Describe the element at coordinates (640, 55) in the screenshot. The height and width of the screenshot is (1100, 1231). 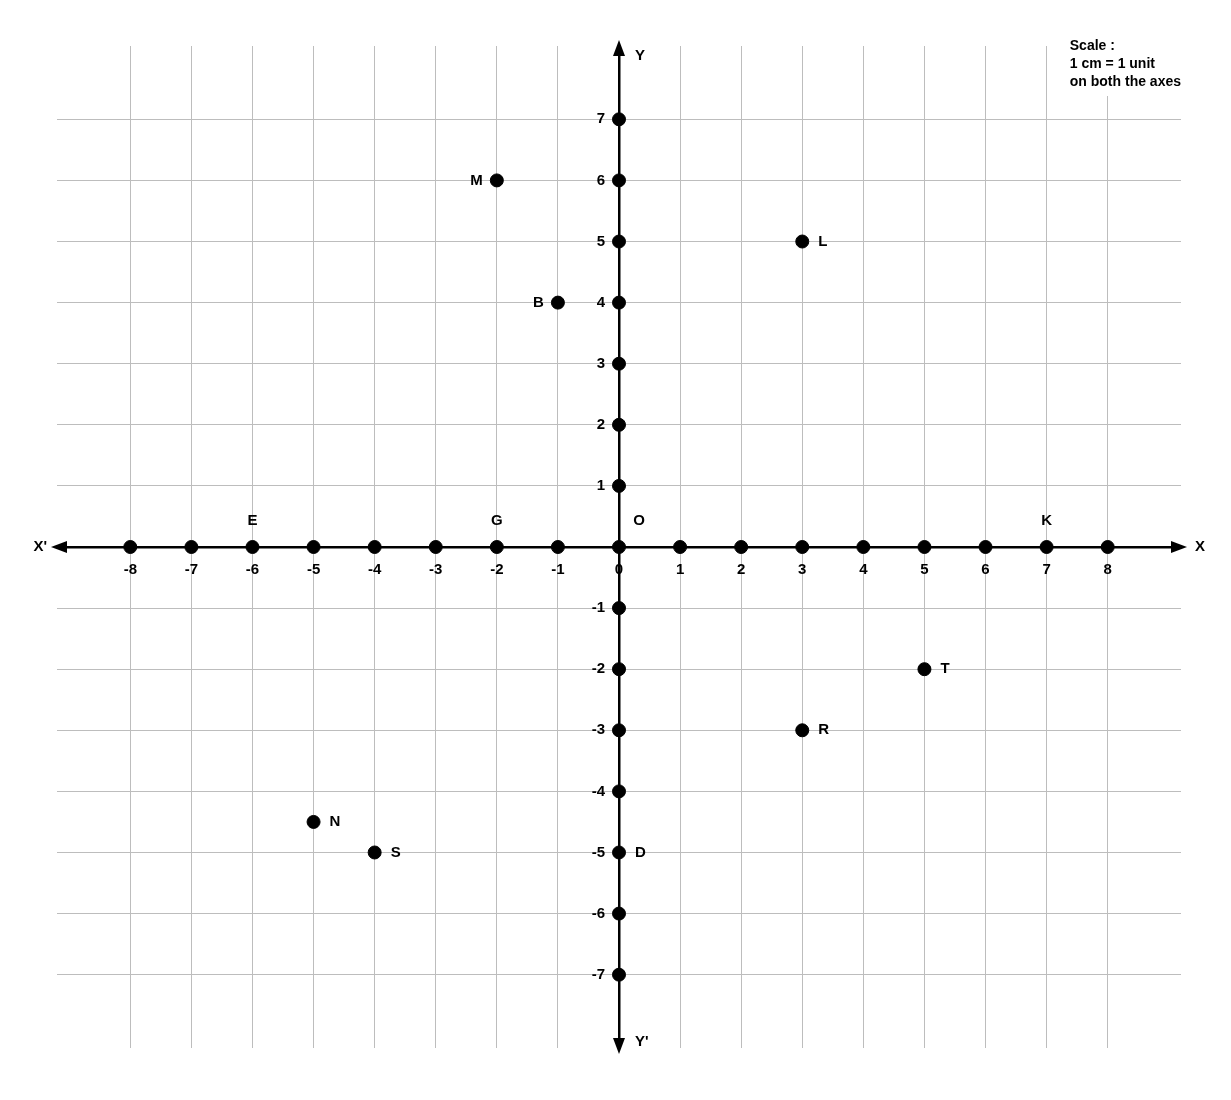
I see `y-axis-title: Y` at that location.